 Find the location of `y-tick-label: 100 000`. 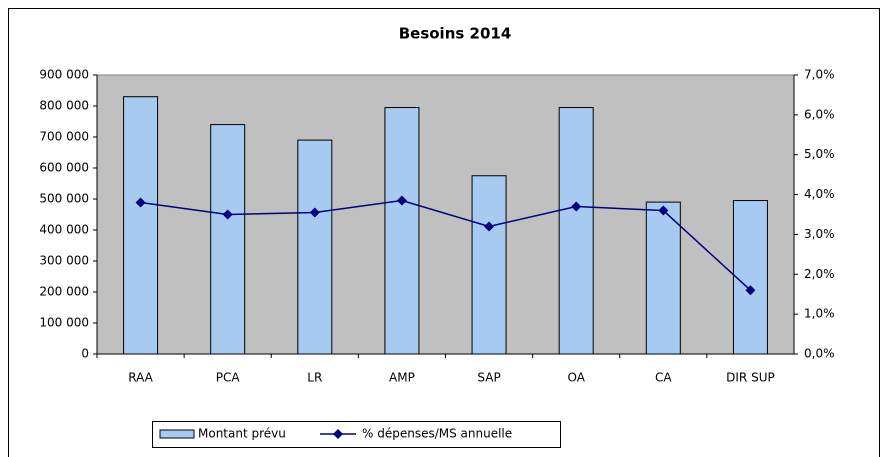

y-tick-label: 100 000 is located at coordinates (64, 323).